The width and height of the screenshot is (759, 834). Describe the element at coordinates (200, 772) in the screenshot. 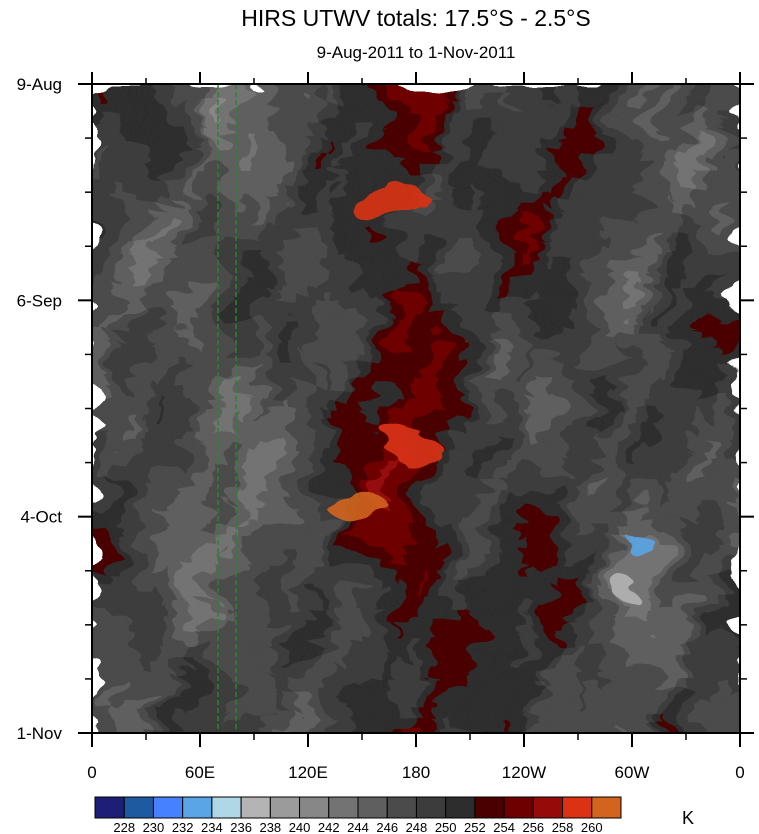

I see `x-tick-label: 60E` at that location.